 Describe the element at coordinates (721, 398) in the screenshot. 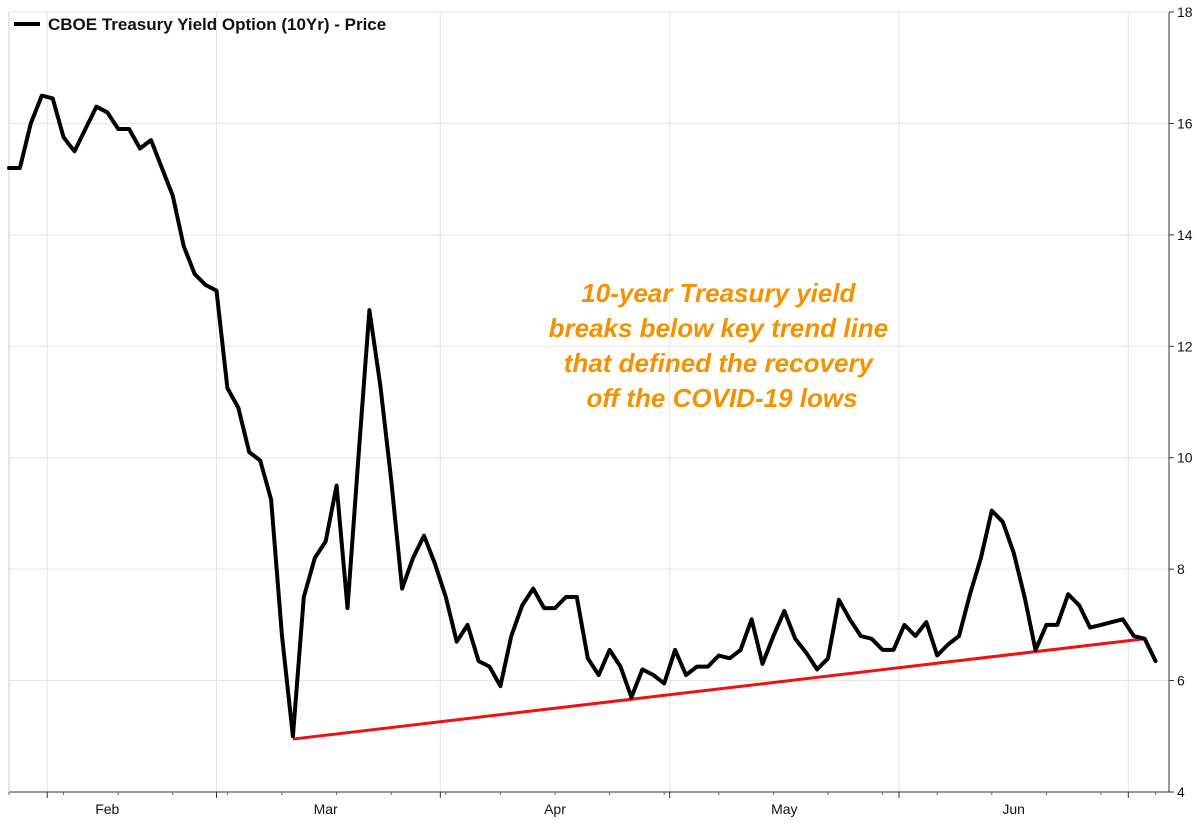

I see `annotation-line-4: off the COVID-19 lows` at that location.